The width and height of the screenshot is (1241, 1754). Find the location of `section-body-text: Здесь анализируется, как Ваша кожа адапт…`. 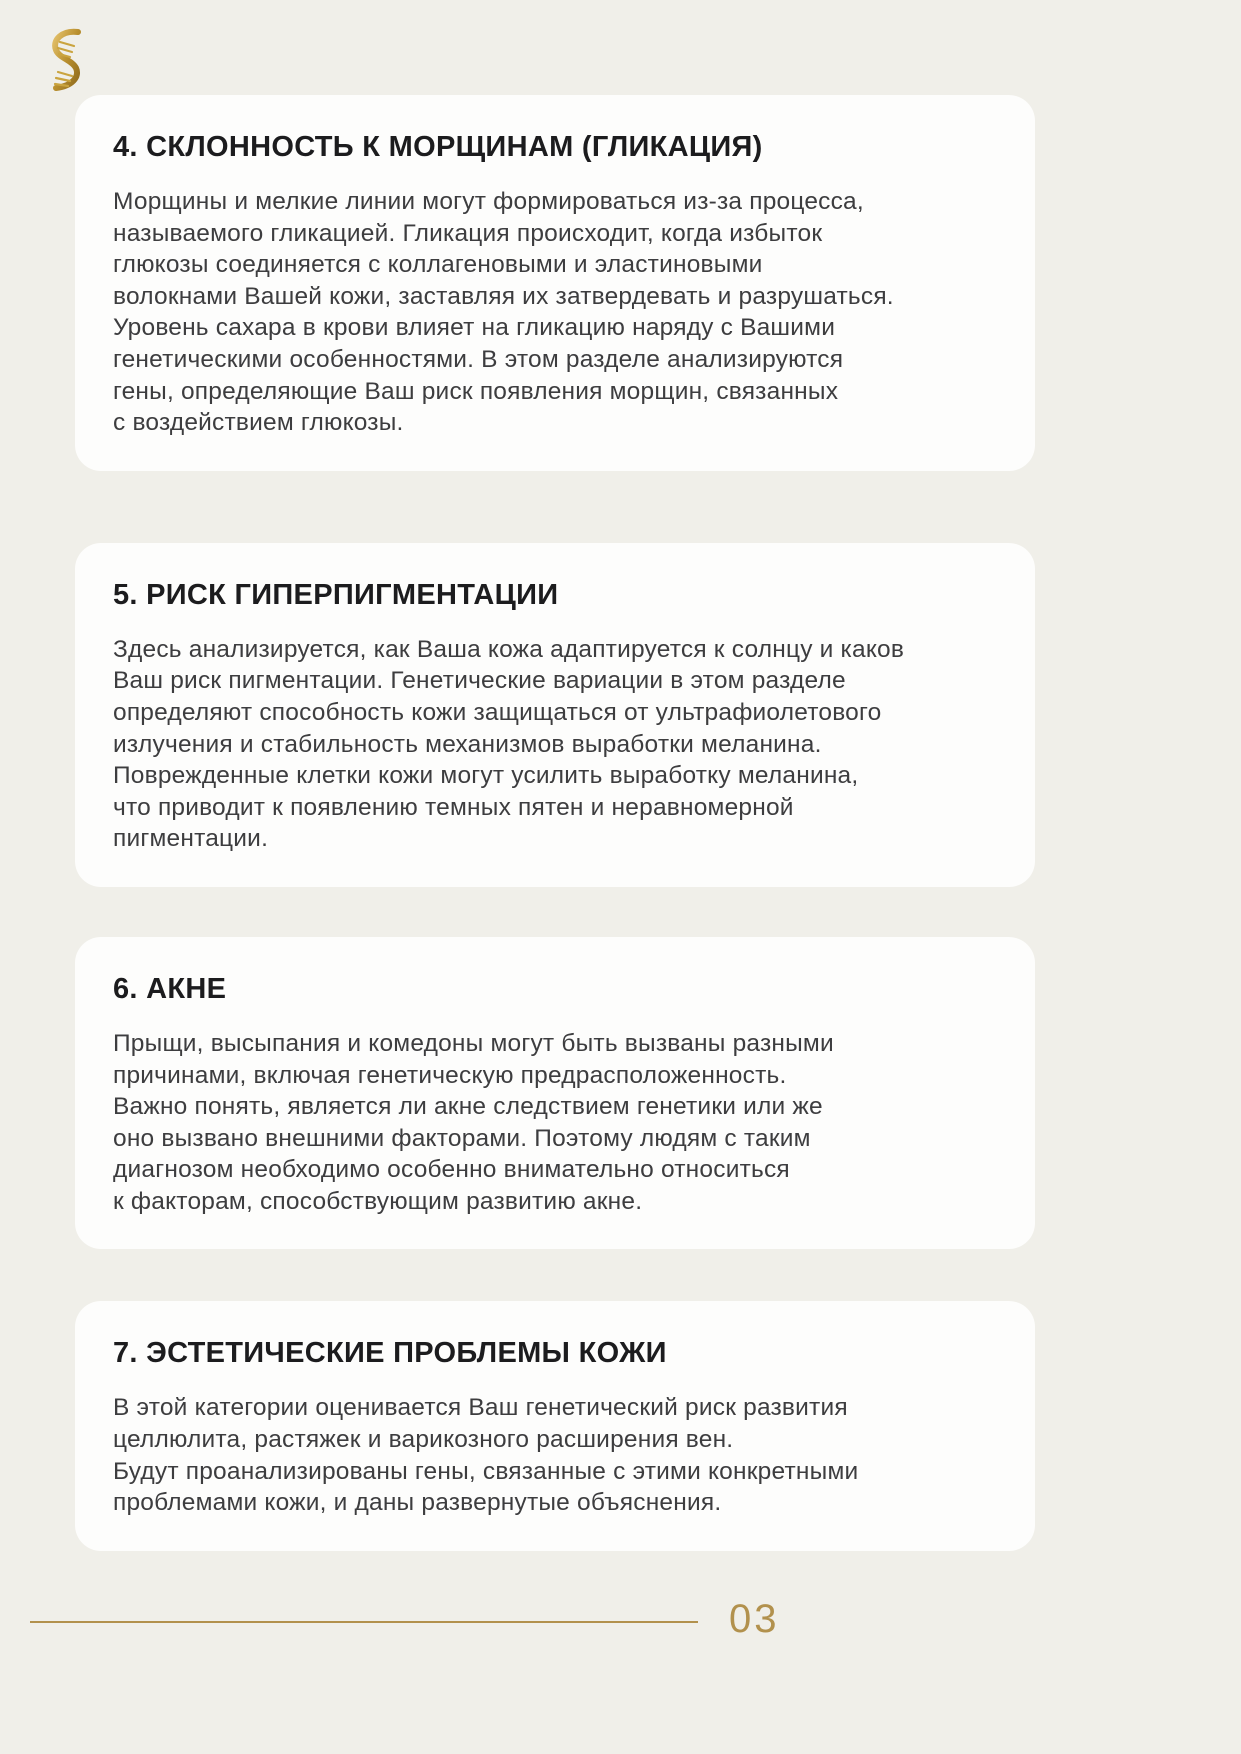

section-body-text: Здесь анализируется, как Ваша кожа адапт… is located at coordinates (509, 744).